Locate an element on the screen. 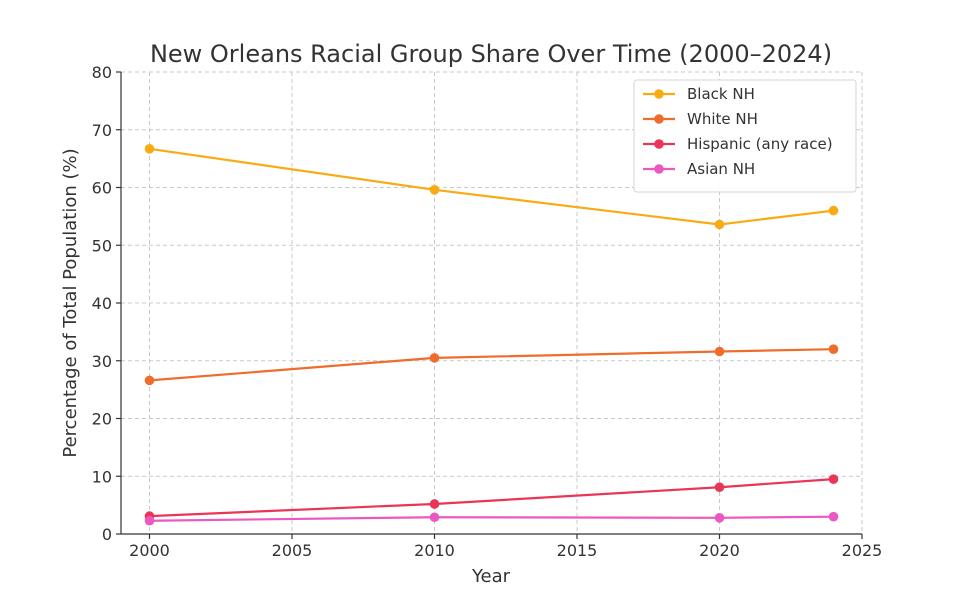  legend-box is located at coordinates (745, 136).